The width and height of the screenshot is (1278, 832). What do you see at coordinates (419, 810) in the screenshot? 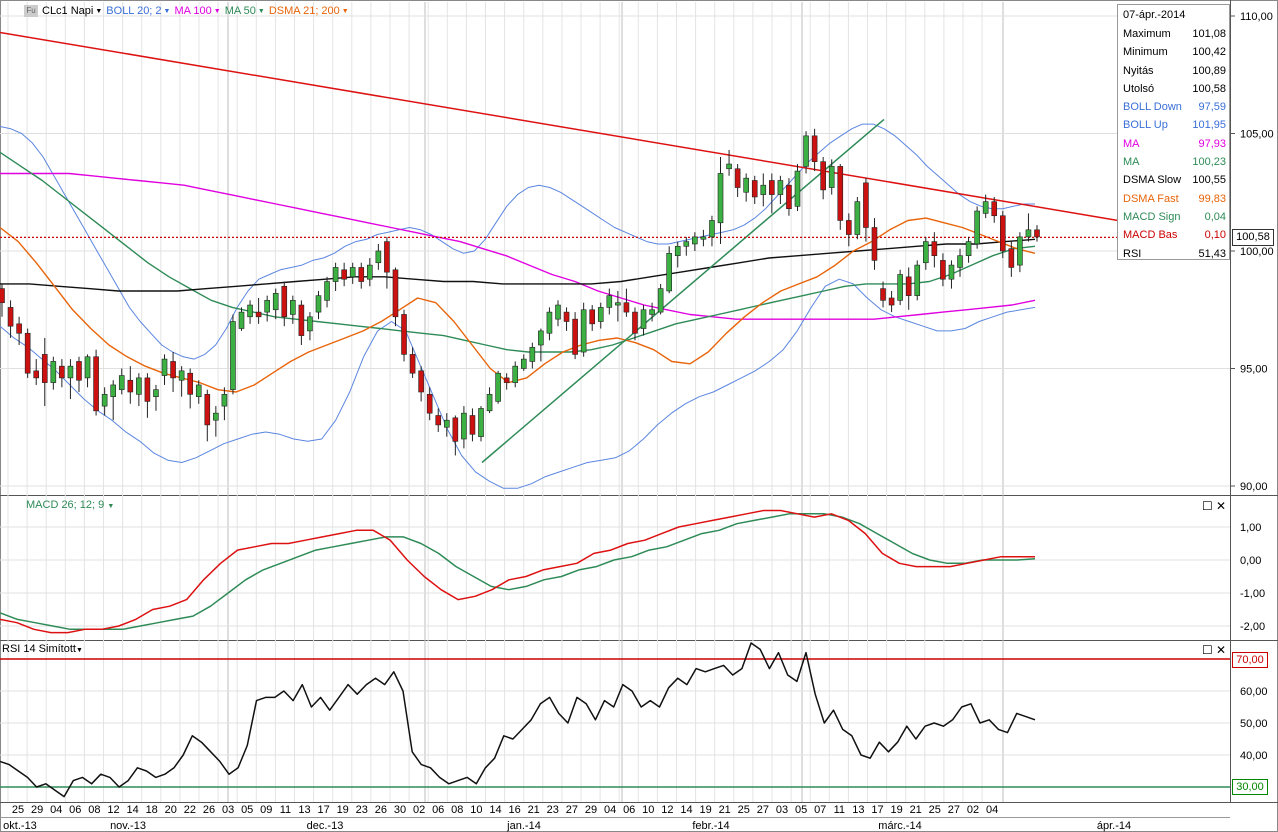
I see `x-day-label: 02` at bounding box center [419, 810].